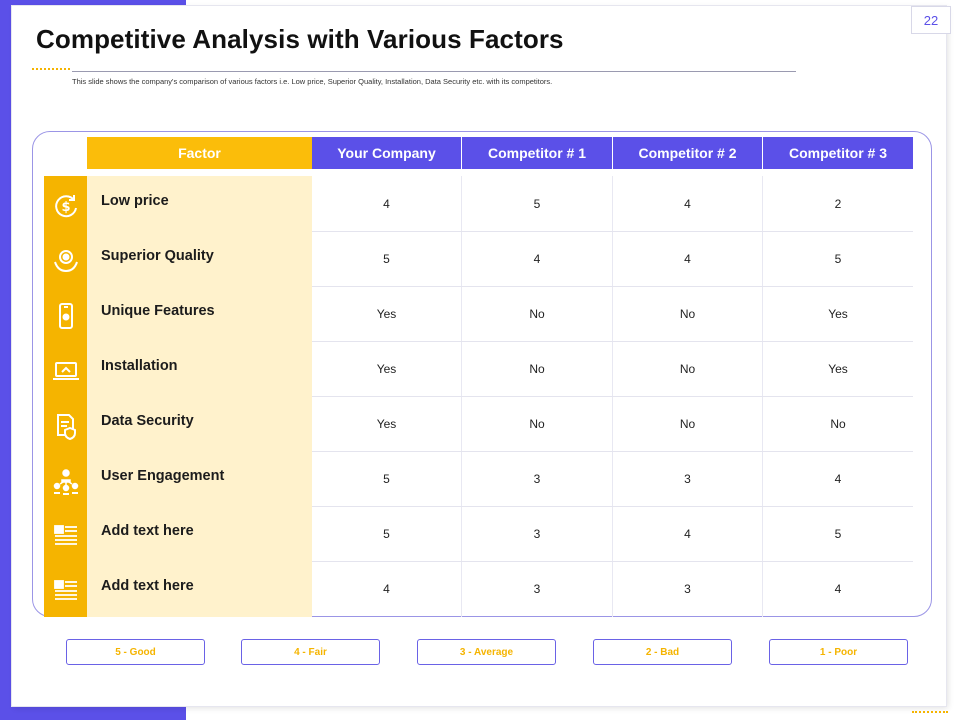  I want to click on quality-badge-hand-icon, so click(65, 260).